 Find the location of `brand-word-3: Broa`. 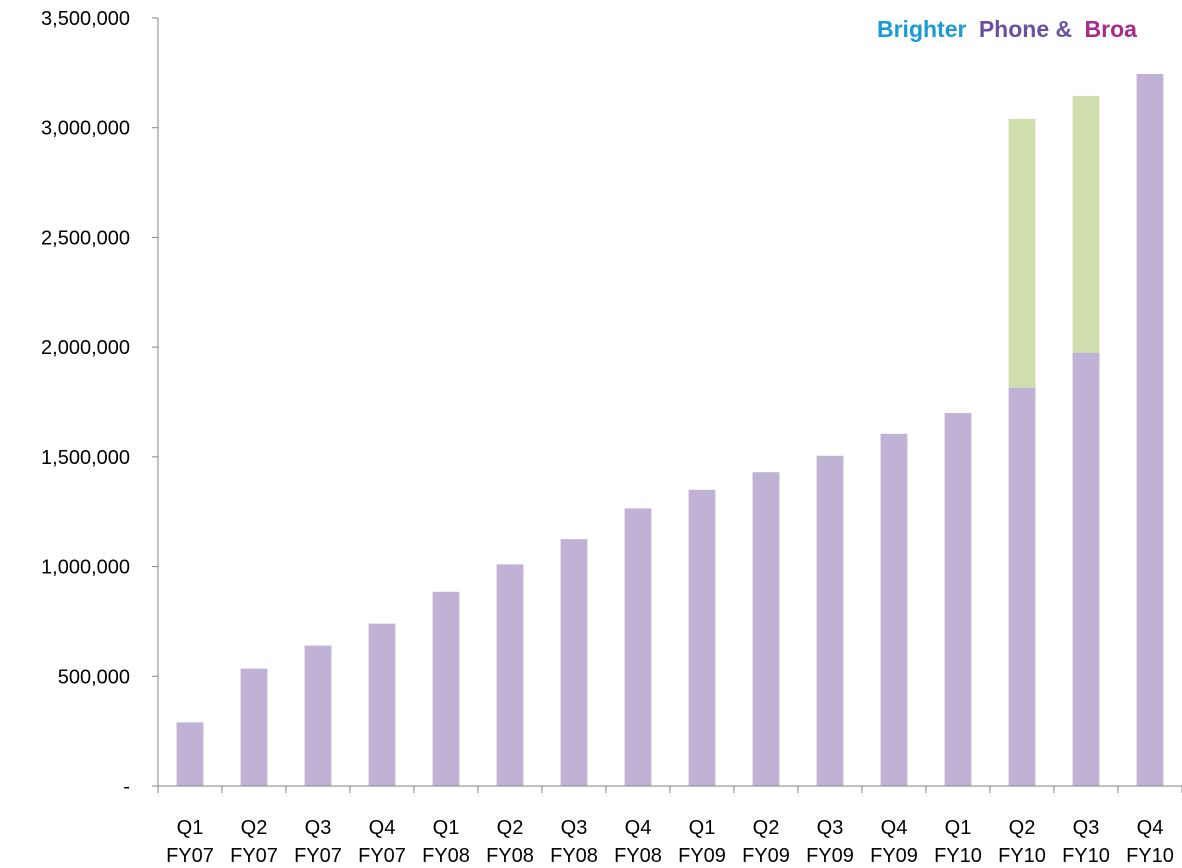

brand-word-3: Broa is located at coordinates (1111, 29).